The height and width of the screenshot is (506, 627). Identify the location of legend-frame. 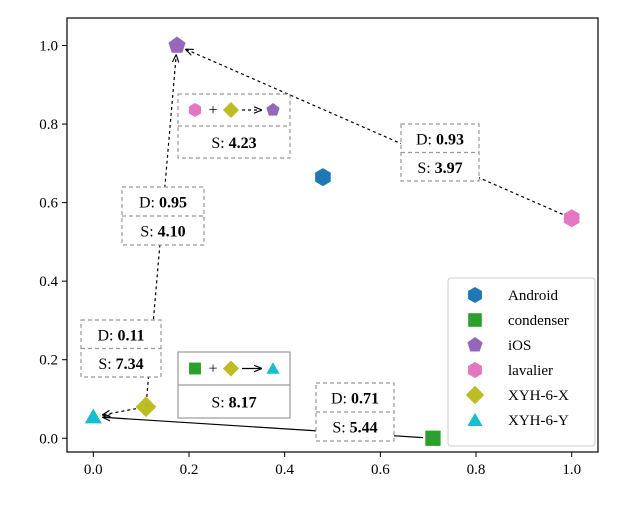
(521, 362).